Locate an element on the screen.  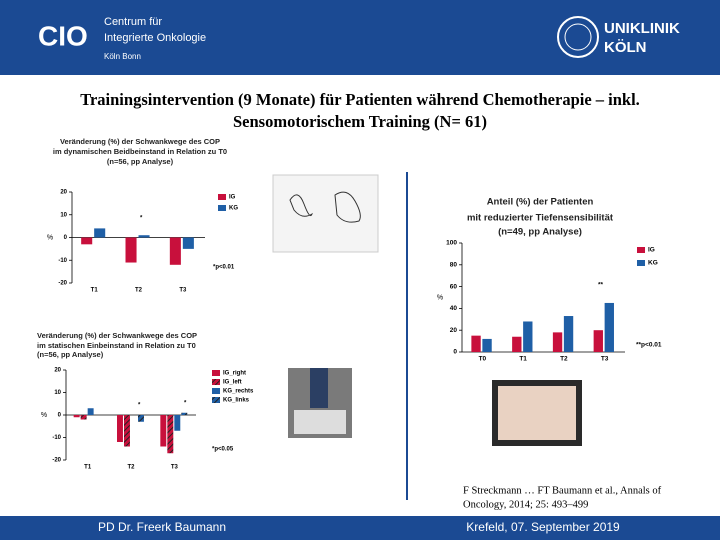
x-tick-label: T0 is located at coordinates (483, 359).